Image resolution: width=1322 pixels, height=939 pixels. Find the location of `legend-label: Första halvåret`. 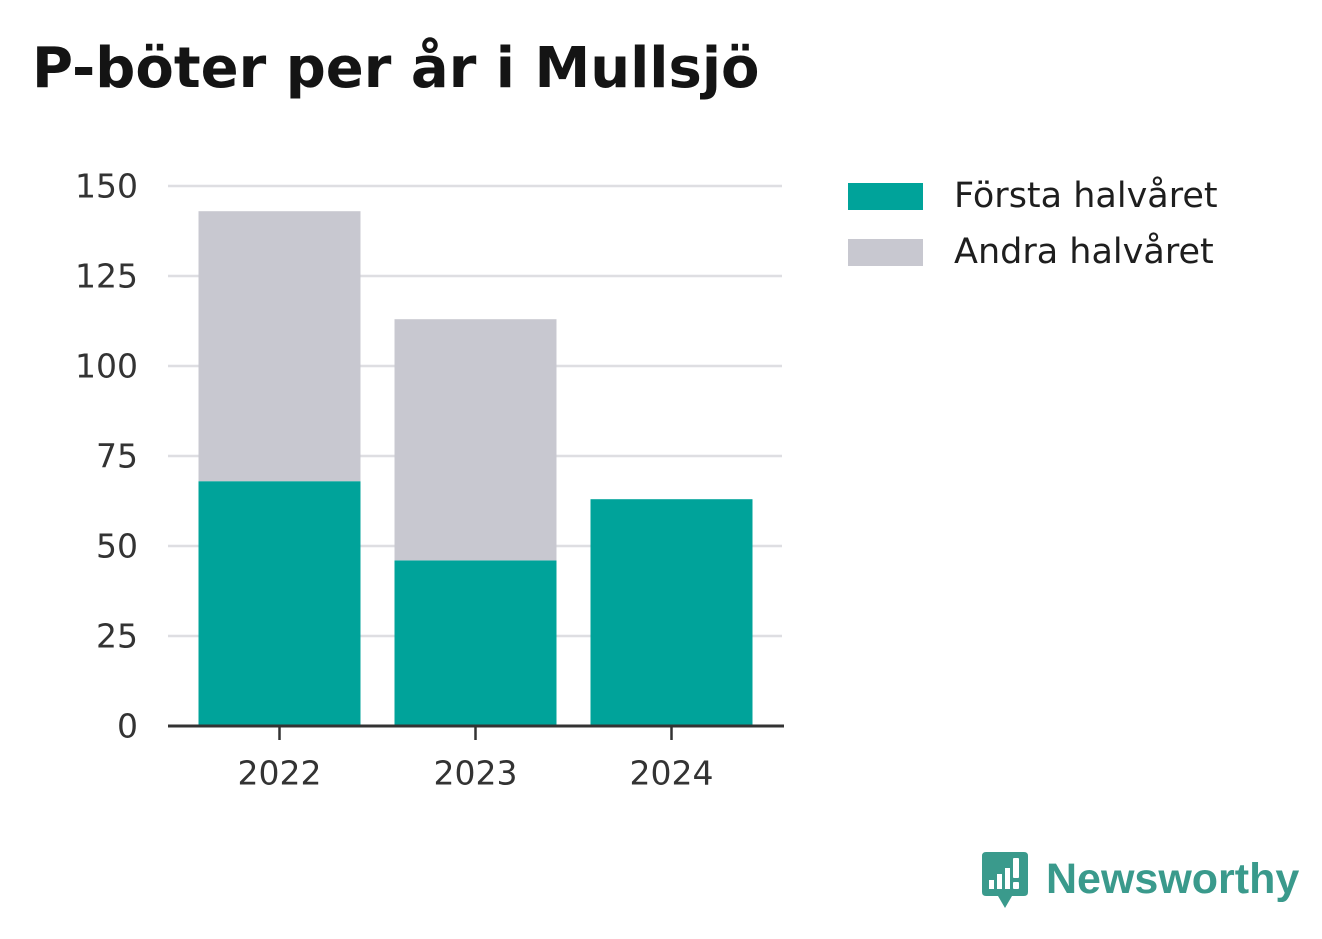

legend-label: Första halvåret is located at coordinates (1086, 196).